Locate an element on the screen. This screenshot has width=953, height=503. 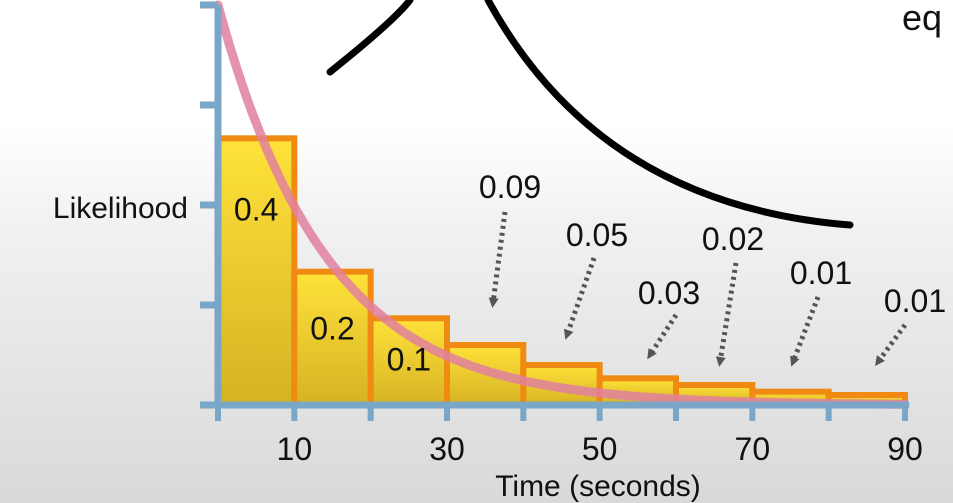
bar-value-label-8: 0.01 is located at coordinates (915, 301).